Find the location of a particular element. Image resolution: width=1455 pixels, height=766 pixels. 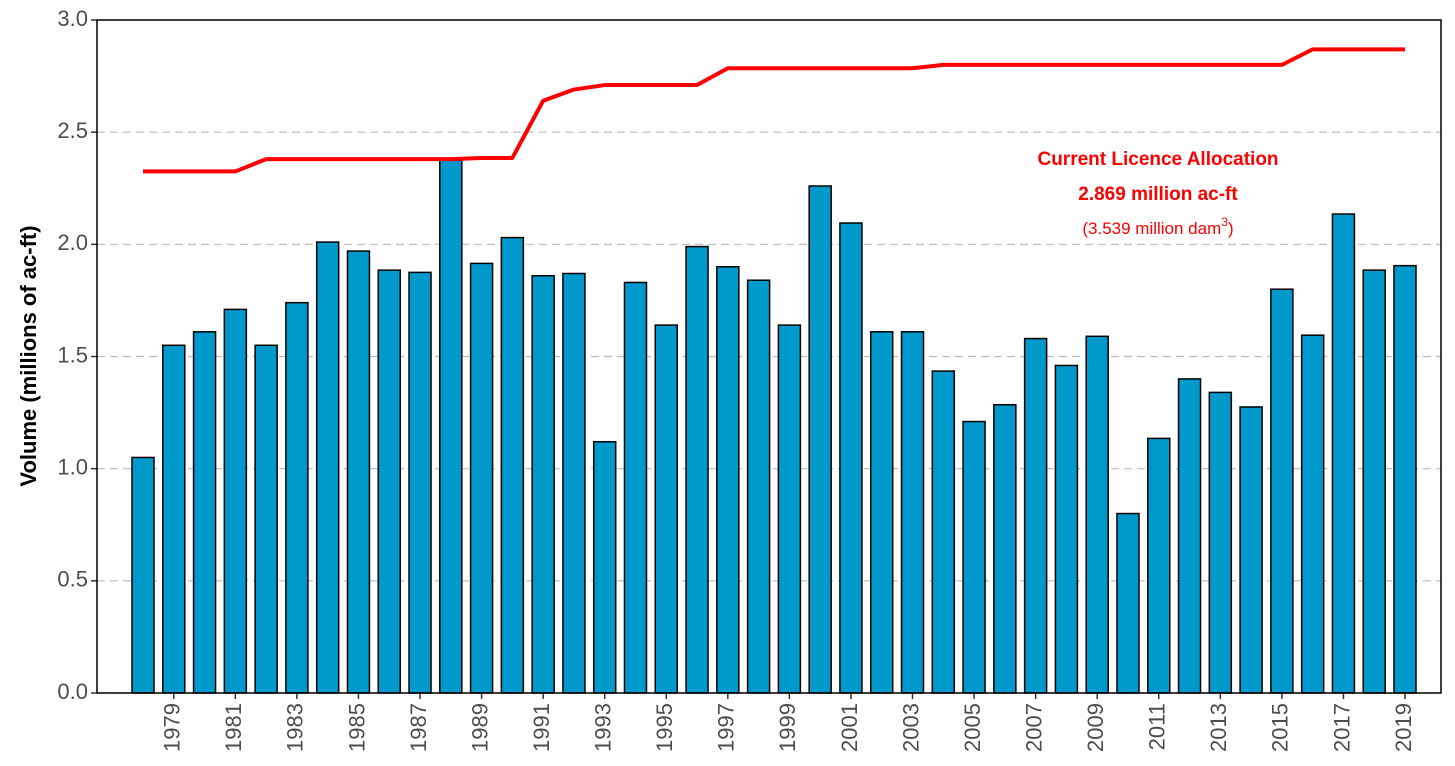

y-tick-label: 0.5 is located at coordinates (72, 579).